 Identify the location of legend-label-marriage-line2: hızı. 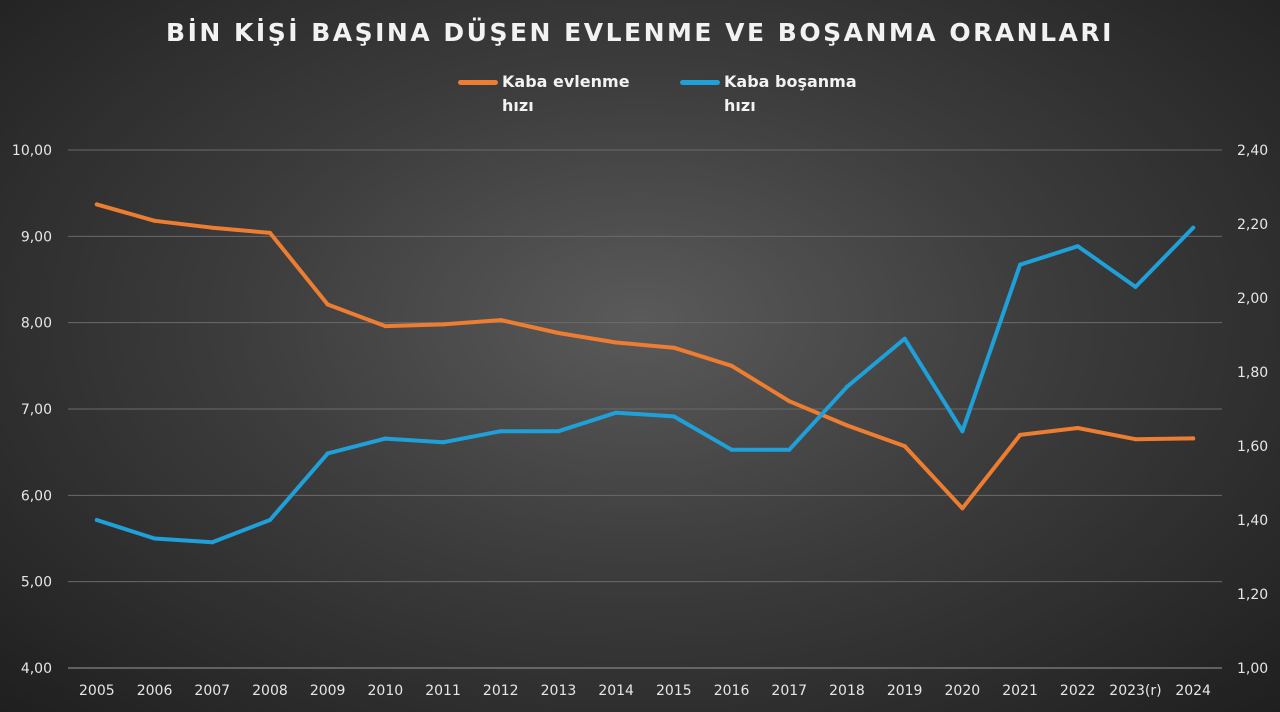
(518, 105).